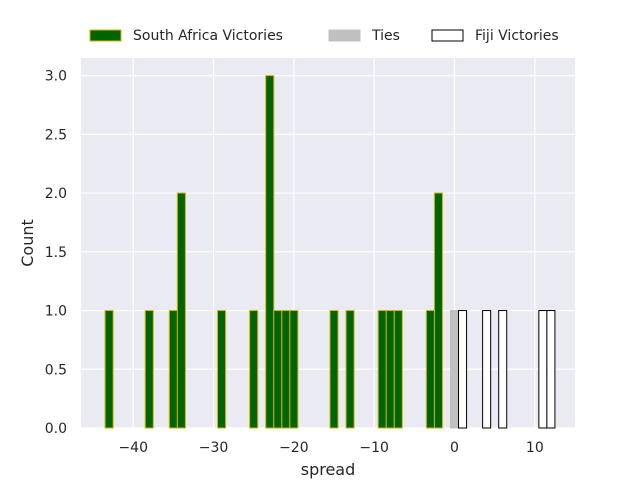 The width and height of the screenshot is (640, 480). Describe the element at coordinates (56, 370) in the screenshot. I see `y-tick-label: 0.5` at that location.